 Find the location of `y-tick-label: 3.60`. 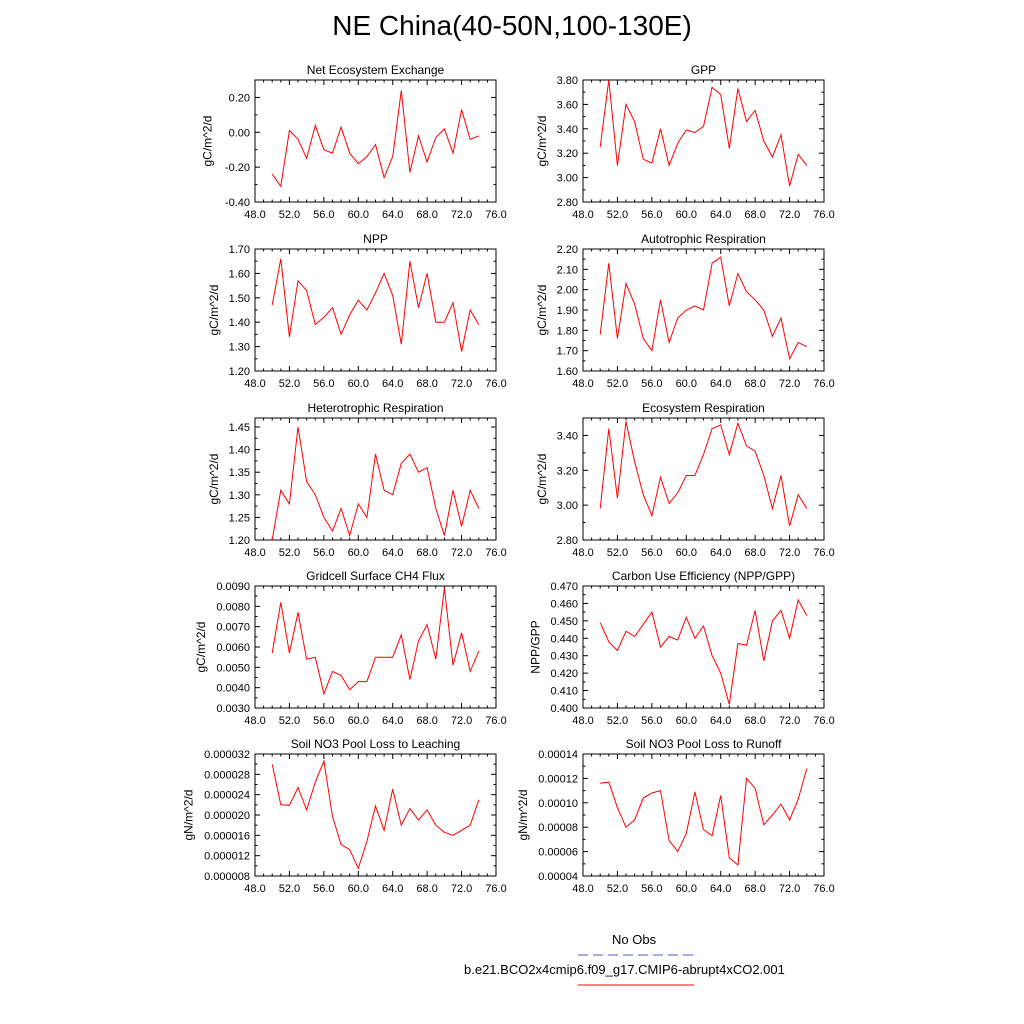

y-tick-label: 3.60 is located at coordinates (567, 105).